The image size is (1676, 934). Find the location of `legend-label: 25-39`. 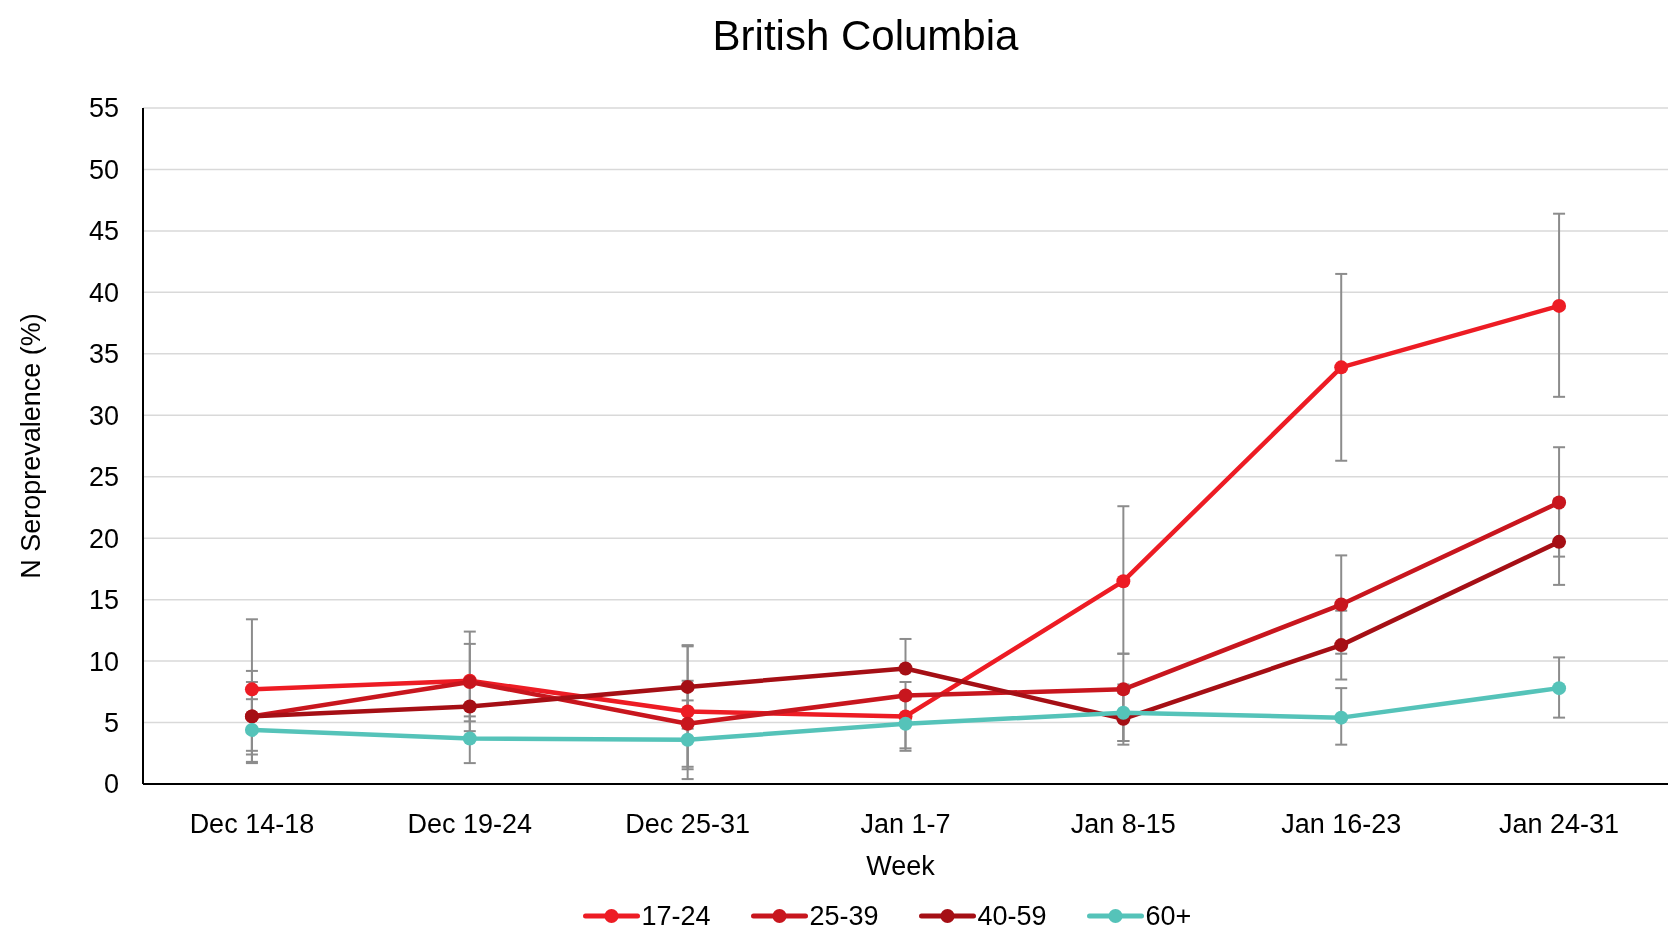

legend-label: 25-39 is located at coordinates (844, 916).